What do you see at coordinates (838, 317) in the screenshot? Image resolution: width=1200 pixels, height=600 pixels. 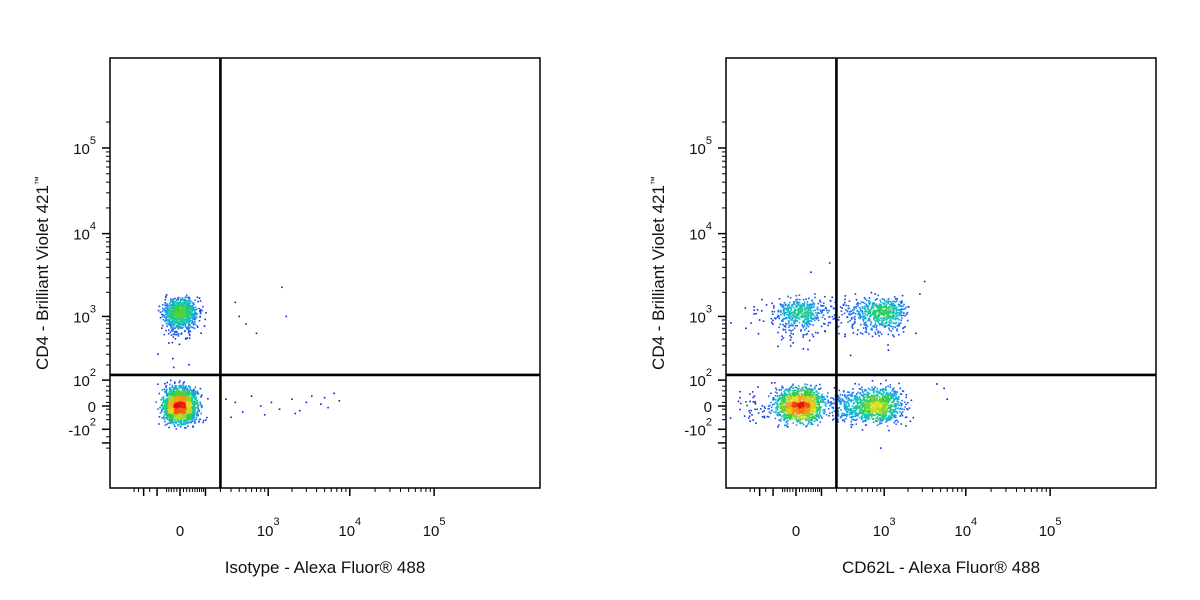 I see `event-dots` at bounding box center [838, 317].